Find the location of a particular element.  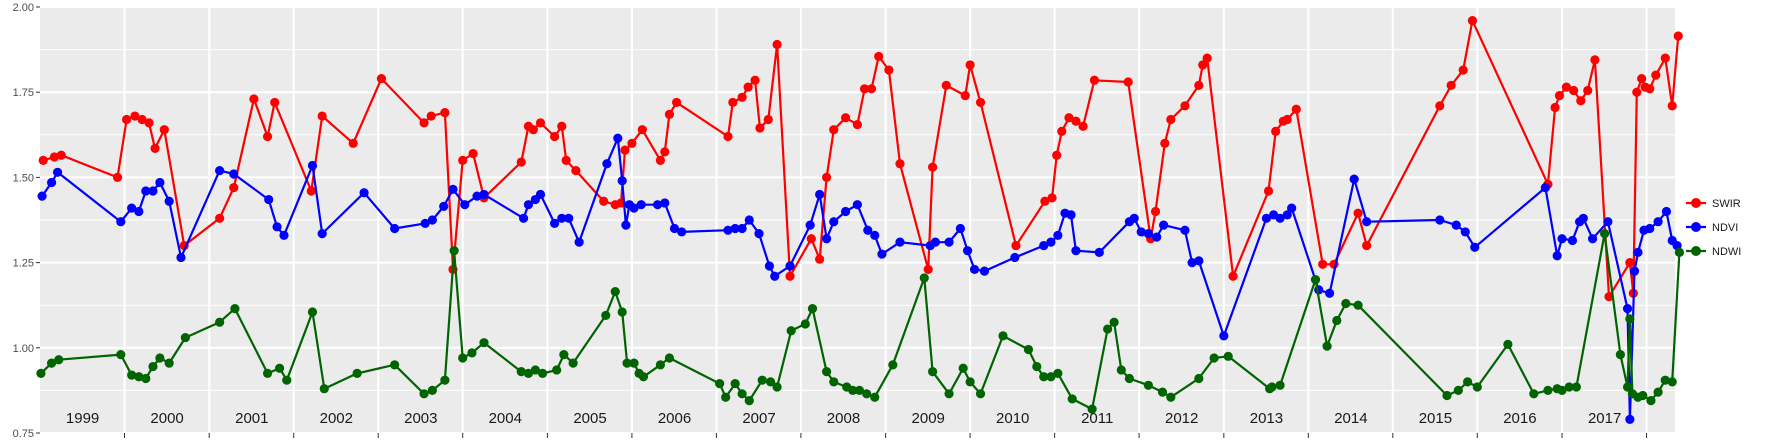

year-label: 2017 is located at coordinates (1604, 418).